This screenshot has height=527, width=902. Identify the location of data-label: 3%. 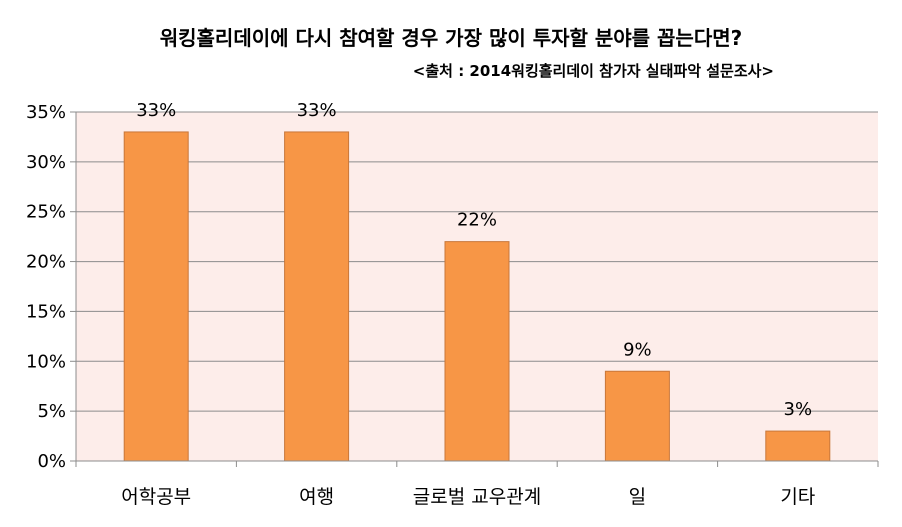
(798, 409).